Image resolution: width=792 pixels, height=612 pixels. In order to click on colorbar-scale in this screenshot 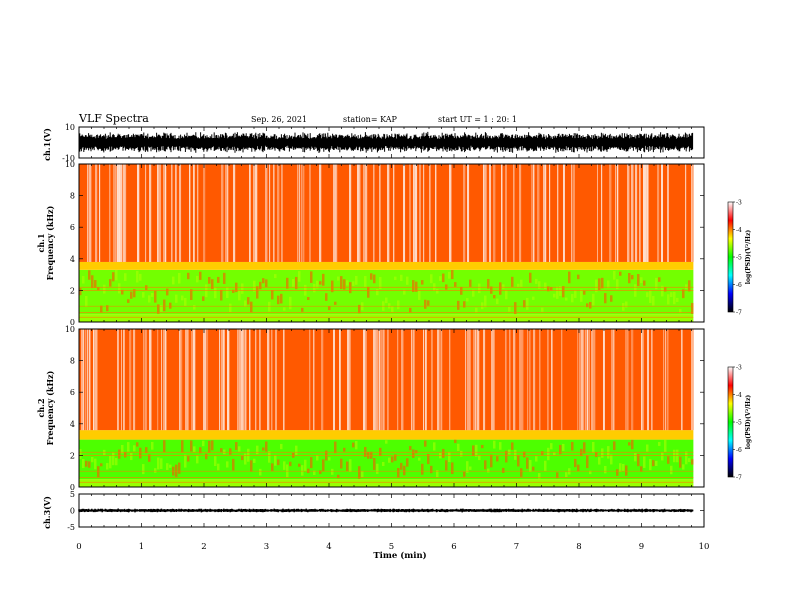, I will do `click(730, 257)`.